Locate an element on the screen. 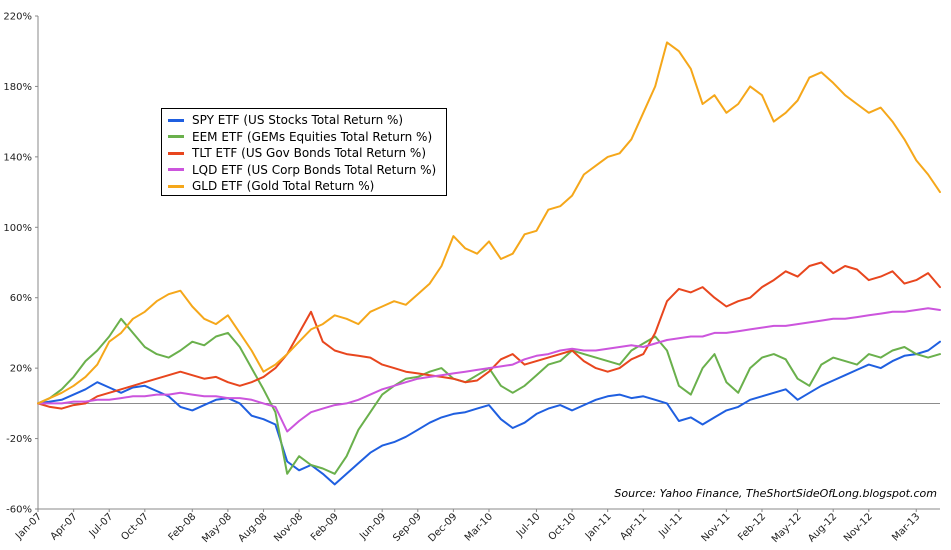 This screenshot has height=550, width=951. y-tick-label: 60% is located at coordinates (21, 298).